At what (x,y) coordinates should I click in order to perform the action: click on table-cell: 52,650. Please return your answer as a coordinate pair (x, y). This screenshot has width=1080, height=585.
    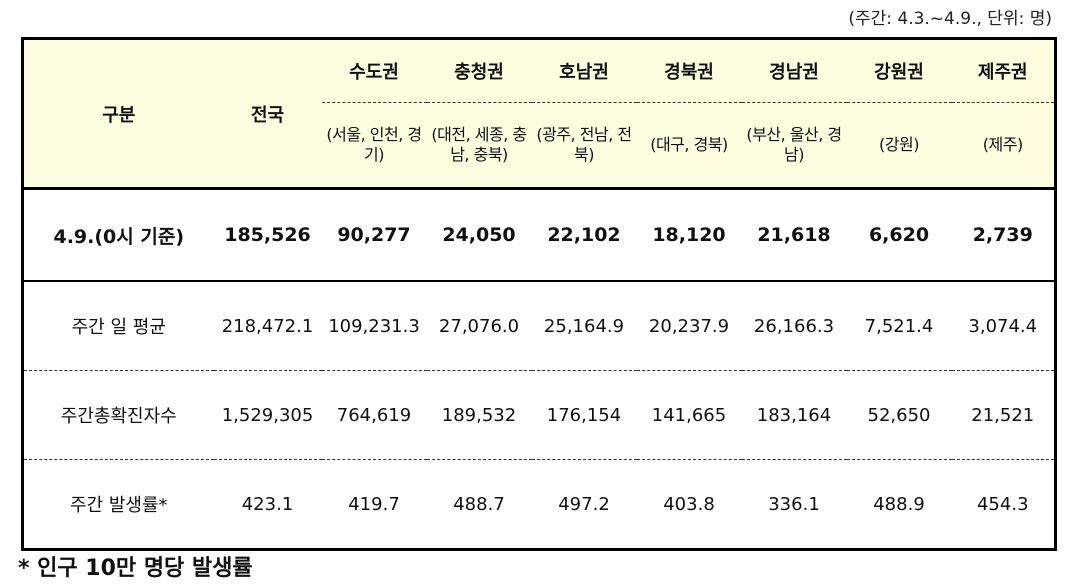
    Looking at the image, I should click on (899, 415).